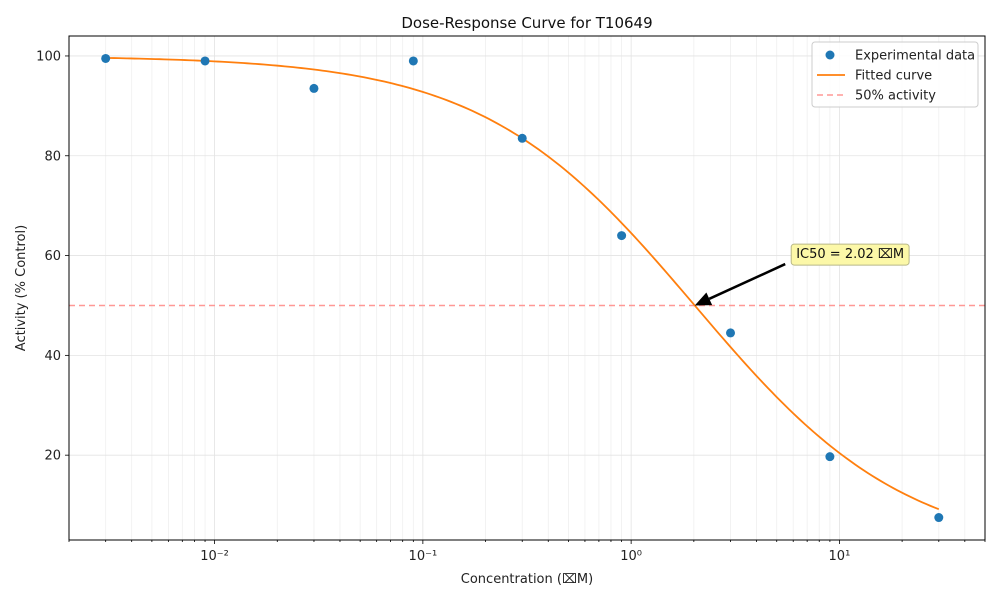 This screenshot has height=600, width=1000. I want to click on y-tick-label: 60, so click(52, 256).